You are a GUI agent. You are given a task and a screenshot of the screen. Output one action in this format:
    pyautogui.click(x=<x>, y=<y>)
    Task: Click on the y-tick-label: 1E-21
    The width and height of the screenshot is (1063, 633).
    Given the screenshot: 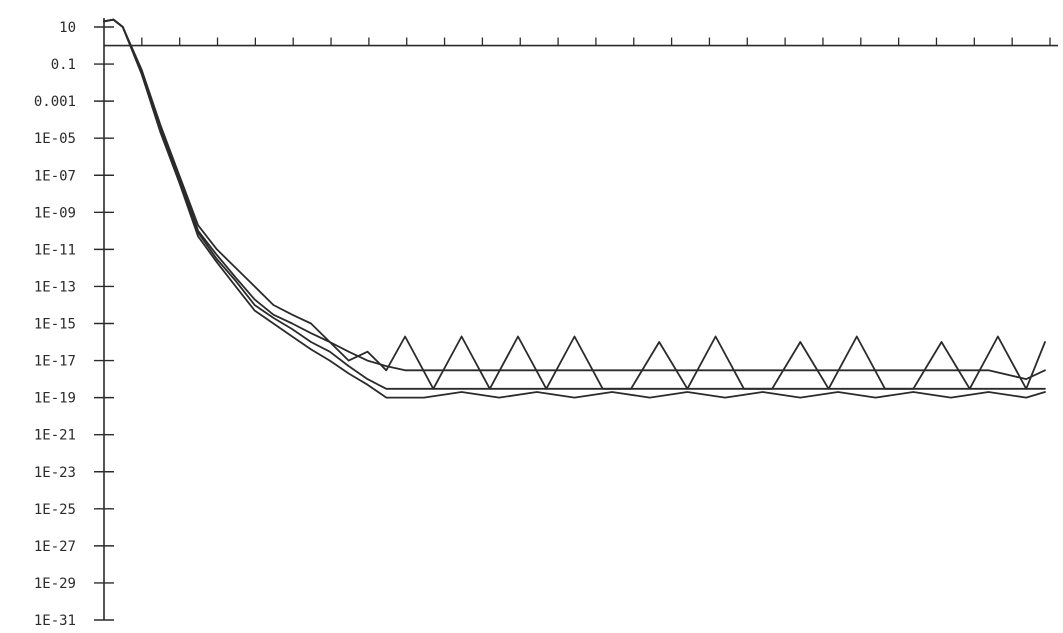 What is the action you would take?
    pyautogui.click(x=55, y=436)
    